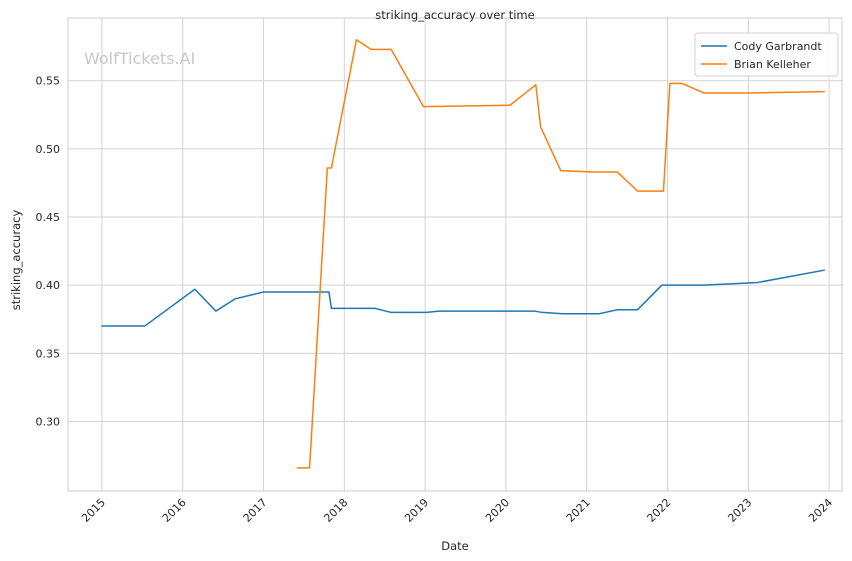  Describe the element at coordinates (454, 15) in the screenshot. I see `chart-title: striking_accuracy over time` at that location.